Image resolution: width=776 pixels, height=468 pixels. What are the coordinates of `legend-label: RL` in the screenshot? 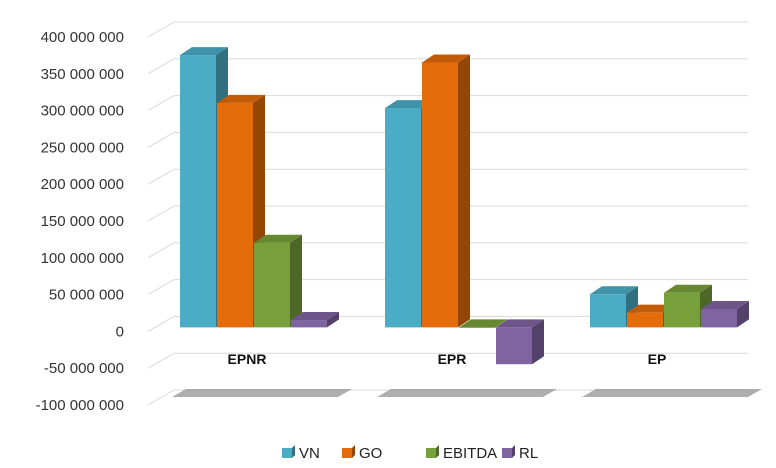 It's located at (528, 453).